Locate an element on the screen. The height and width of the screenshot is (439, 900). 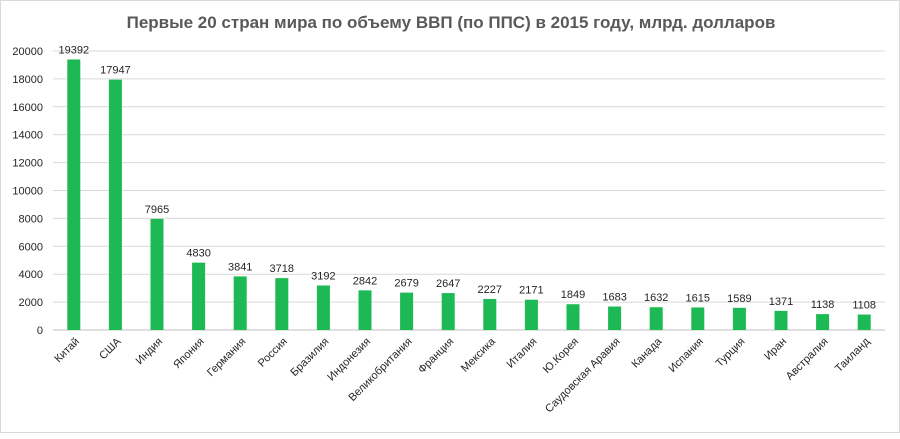
data-label: 3192 is located at coordinates (323, 276).